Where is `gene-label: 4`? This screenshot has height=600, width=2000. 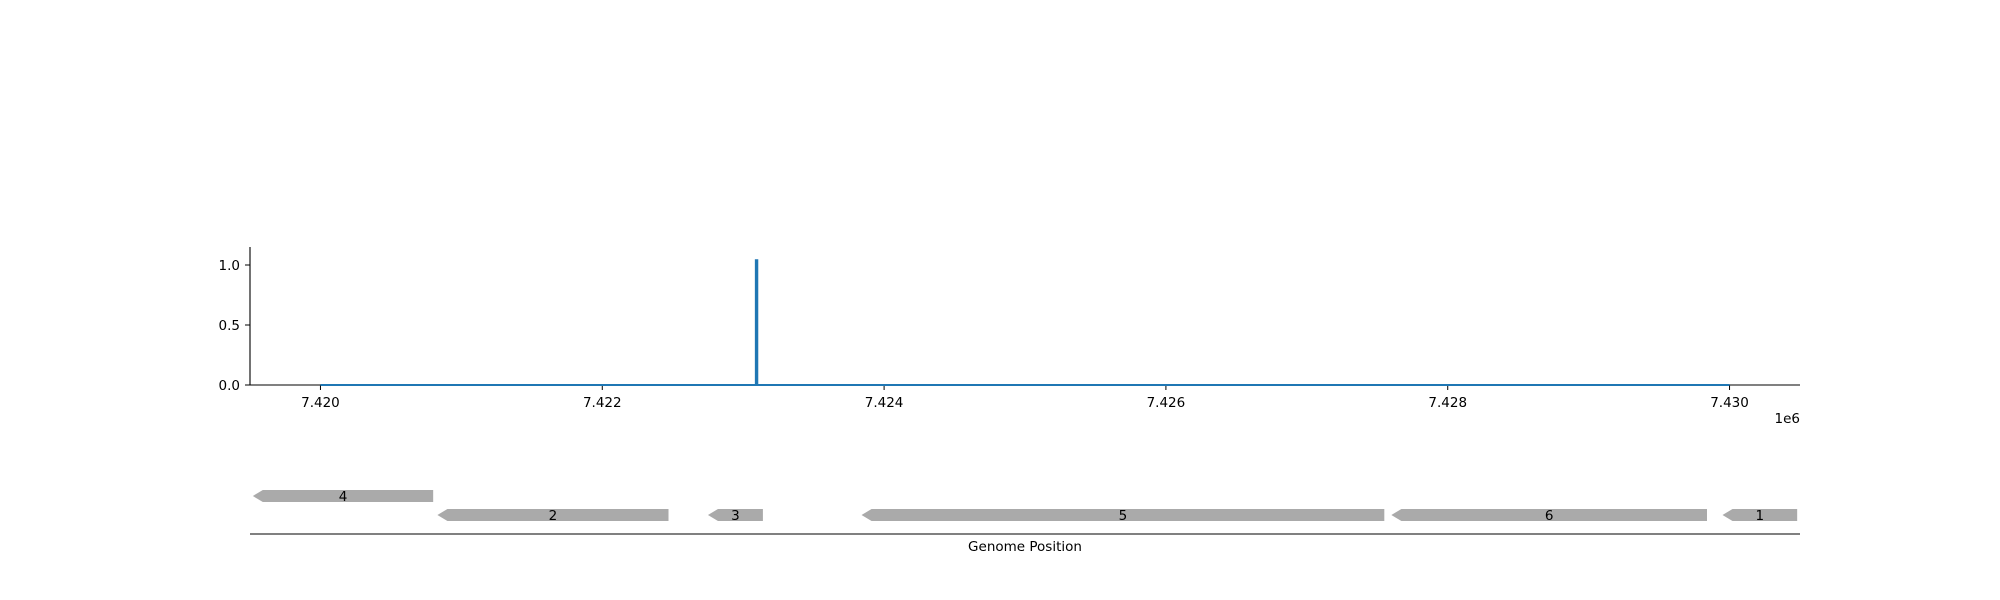 gene-label: 4 is located at coordinates (343, 497).